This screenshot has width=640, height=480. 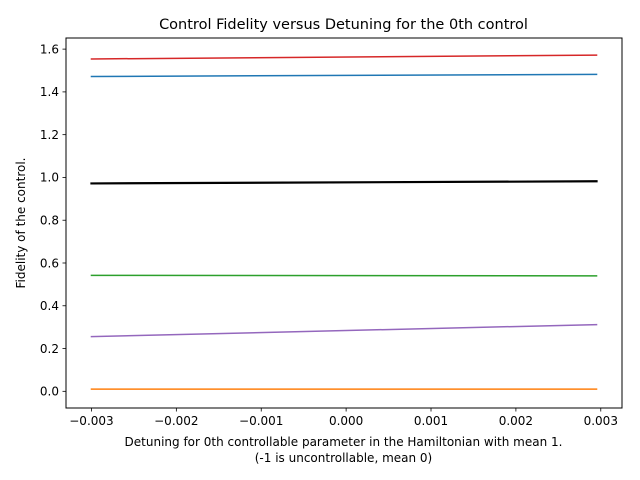 I want to click on y-tick-label: 1.0, so click(x=49, y=178).